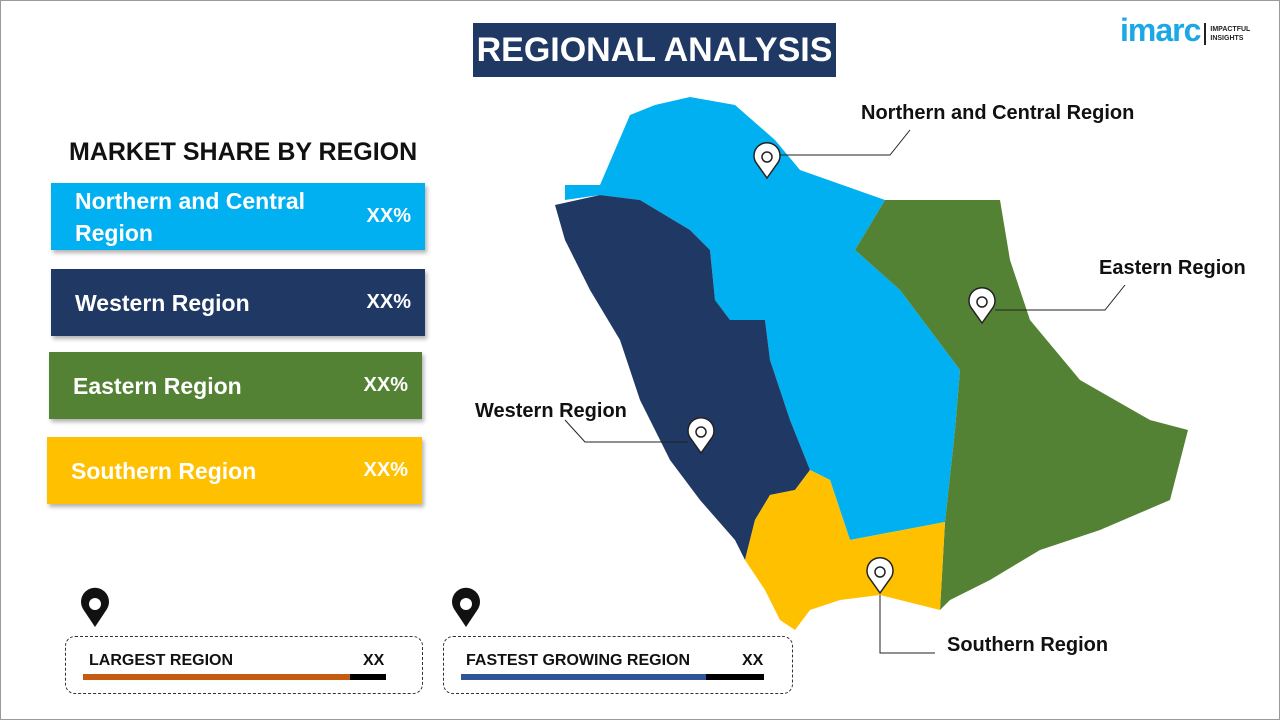  I want to click on region-card-southern: Southern Region XX%, so click(234, 470).